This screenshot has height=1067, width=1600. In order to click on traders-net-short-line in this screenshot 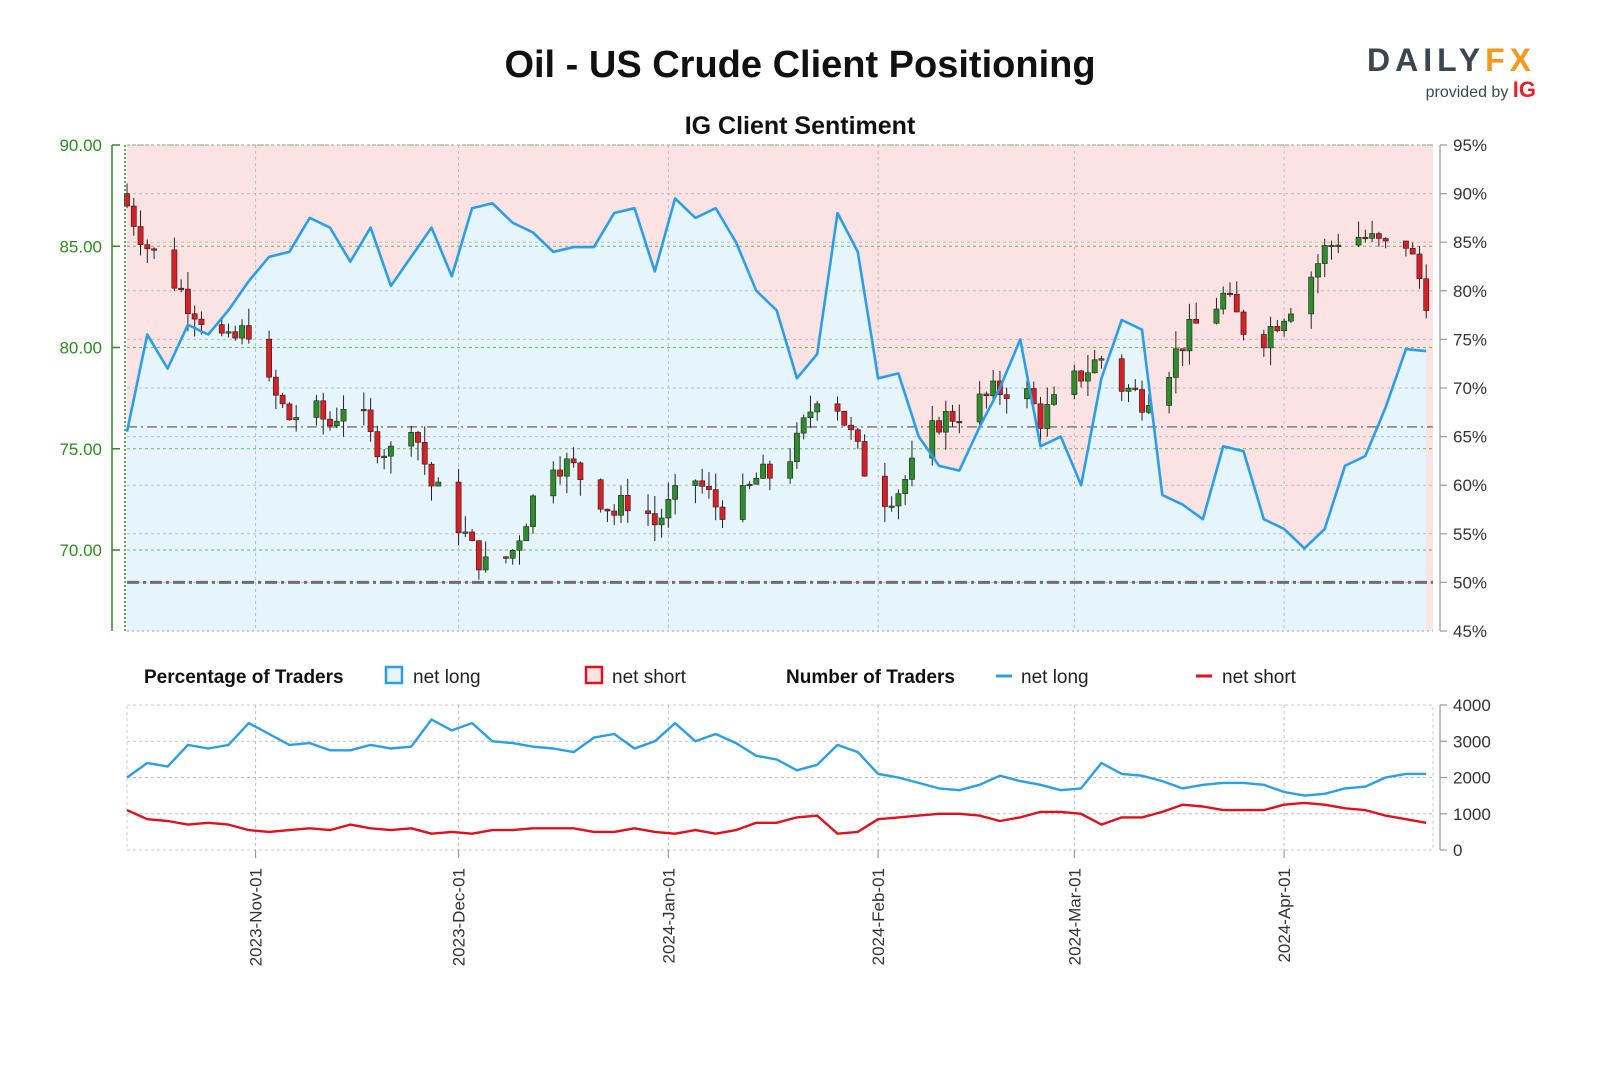, I will do `click(776, 818)`.